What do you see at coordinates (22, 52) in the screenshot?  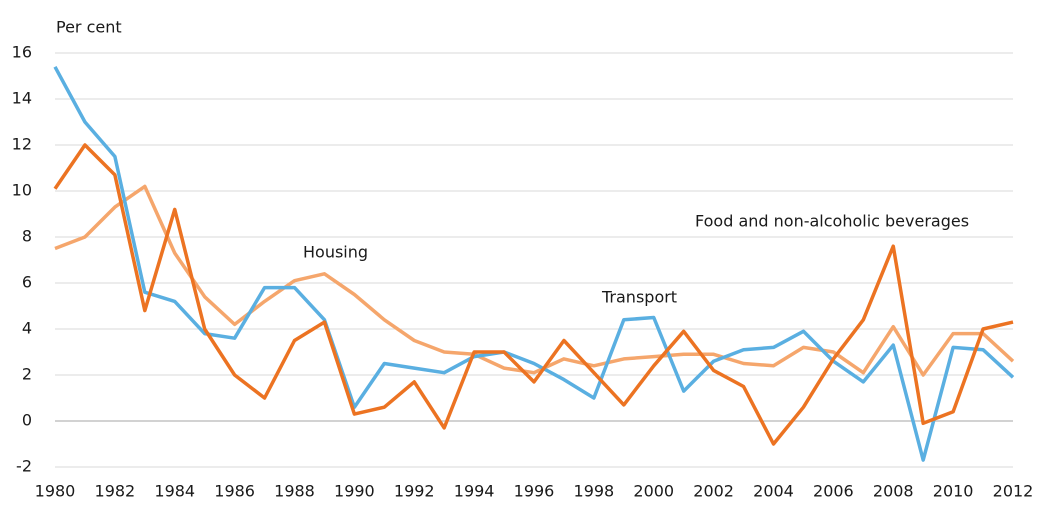 I see `y-tick-label: 16` at bounding box center [22, 52].